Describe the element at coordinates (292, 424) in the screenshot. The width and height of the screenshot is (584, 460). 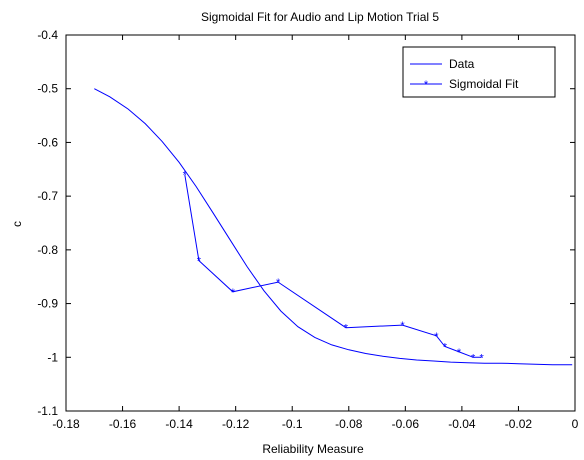
I see `x-tick-label: -0.1` at that location.